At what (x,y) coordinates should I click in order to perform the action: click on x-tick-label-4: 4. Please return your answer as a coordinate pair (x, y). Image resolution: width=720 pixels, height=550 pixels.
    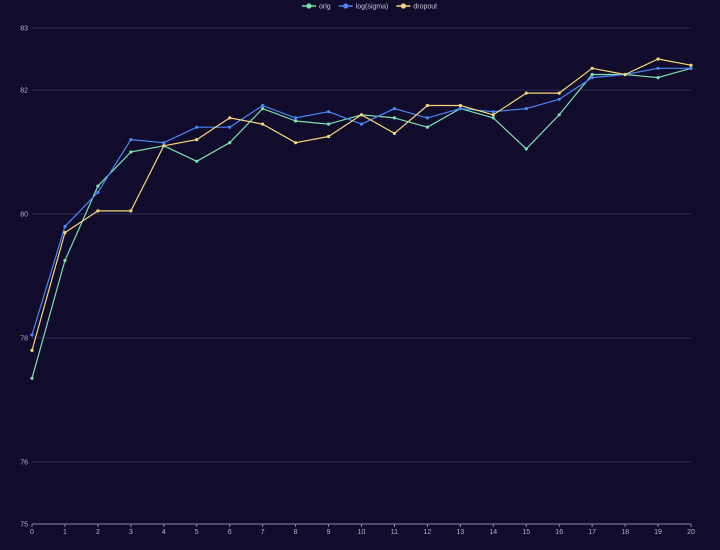
    Looking at the image, I should click on (164, 532).